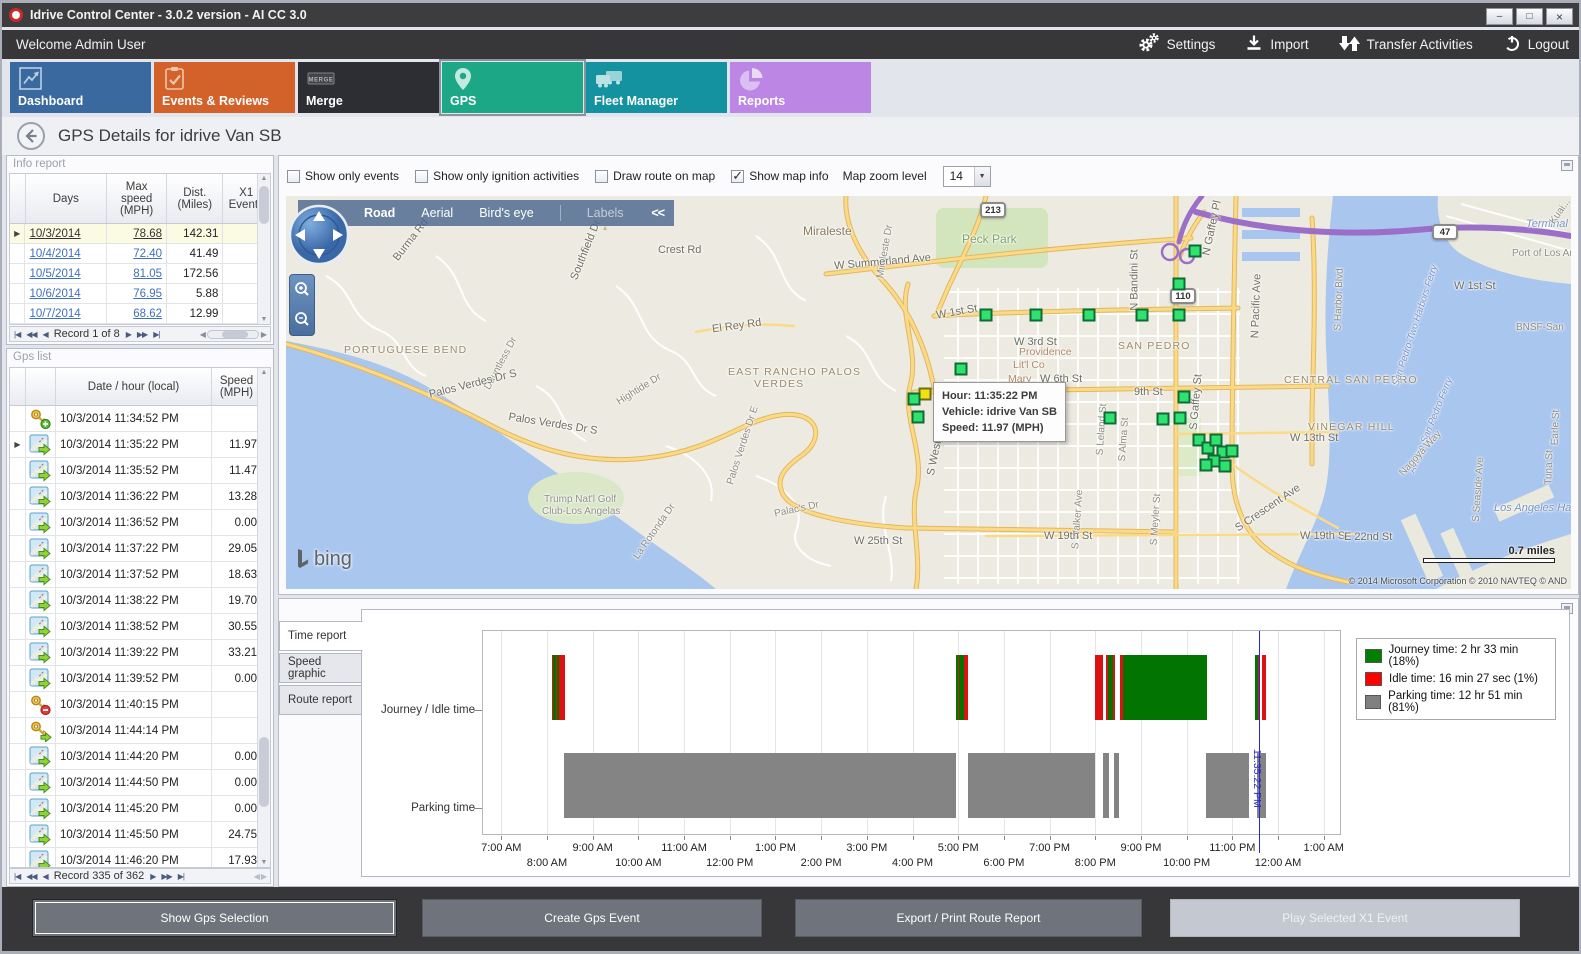 The image size is (1581, 954). Describe the element at coordinates (302, 320) in the screenshot. I see `zoom-out-button` at that location.